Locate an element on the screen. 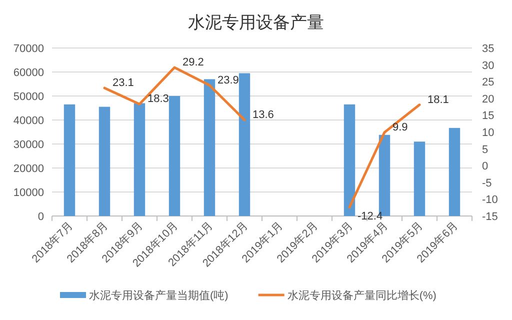 The height and width of the screenshot is (320, 512). y2-tick-label: 20 is located at coordinates (488, 99).